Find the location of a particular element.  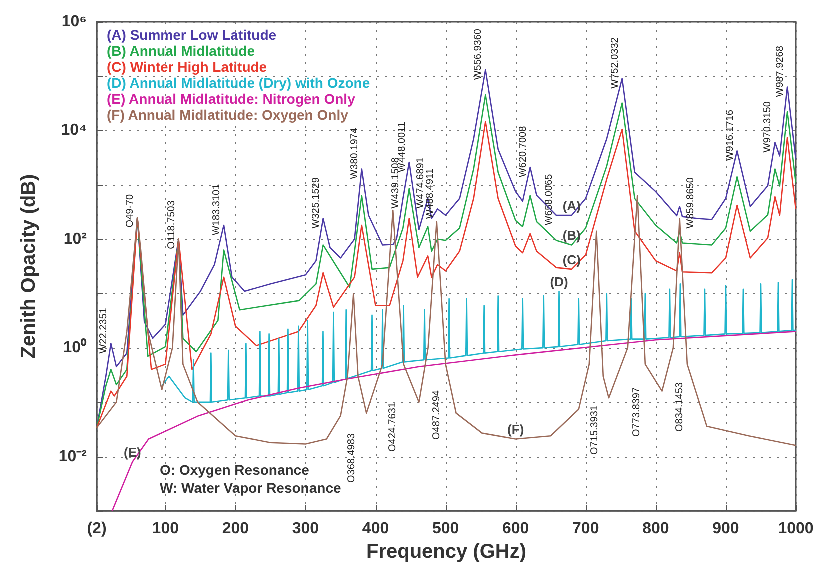

text: (E) Annual Midlatitude: Nitrogen Only is located at coordinates (231, 99).